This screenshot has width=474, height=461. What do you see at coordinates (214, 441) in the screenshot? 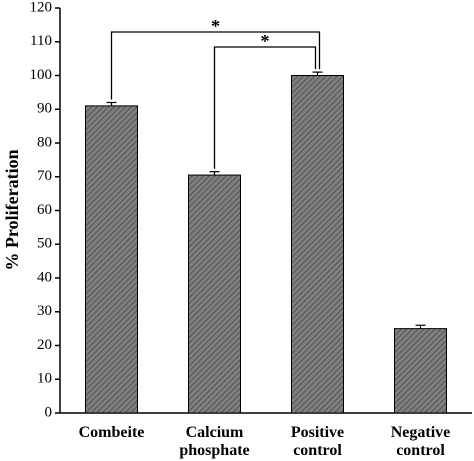
I see `x-tick-label: Calcium phosphate` at bounding box center [214, 441].